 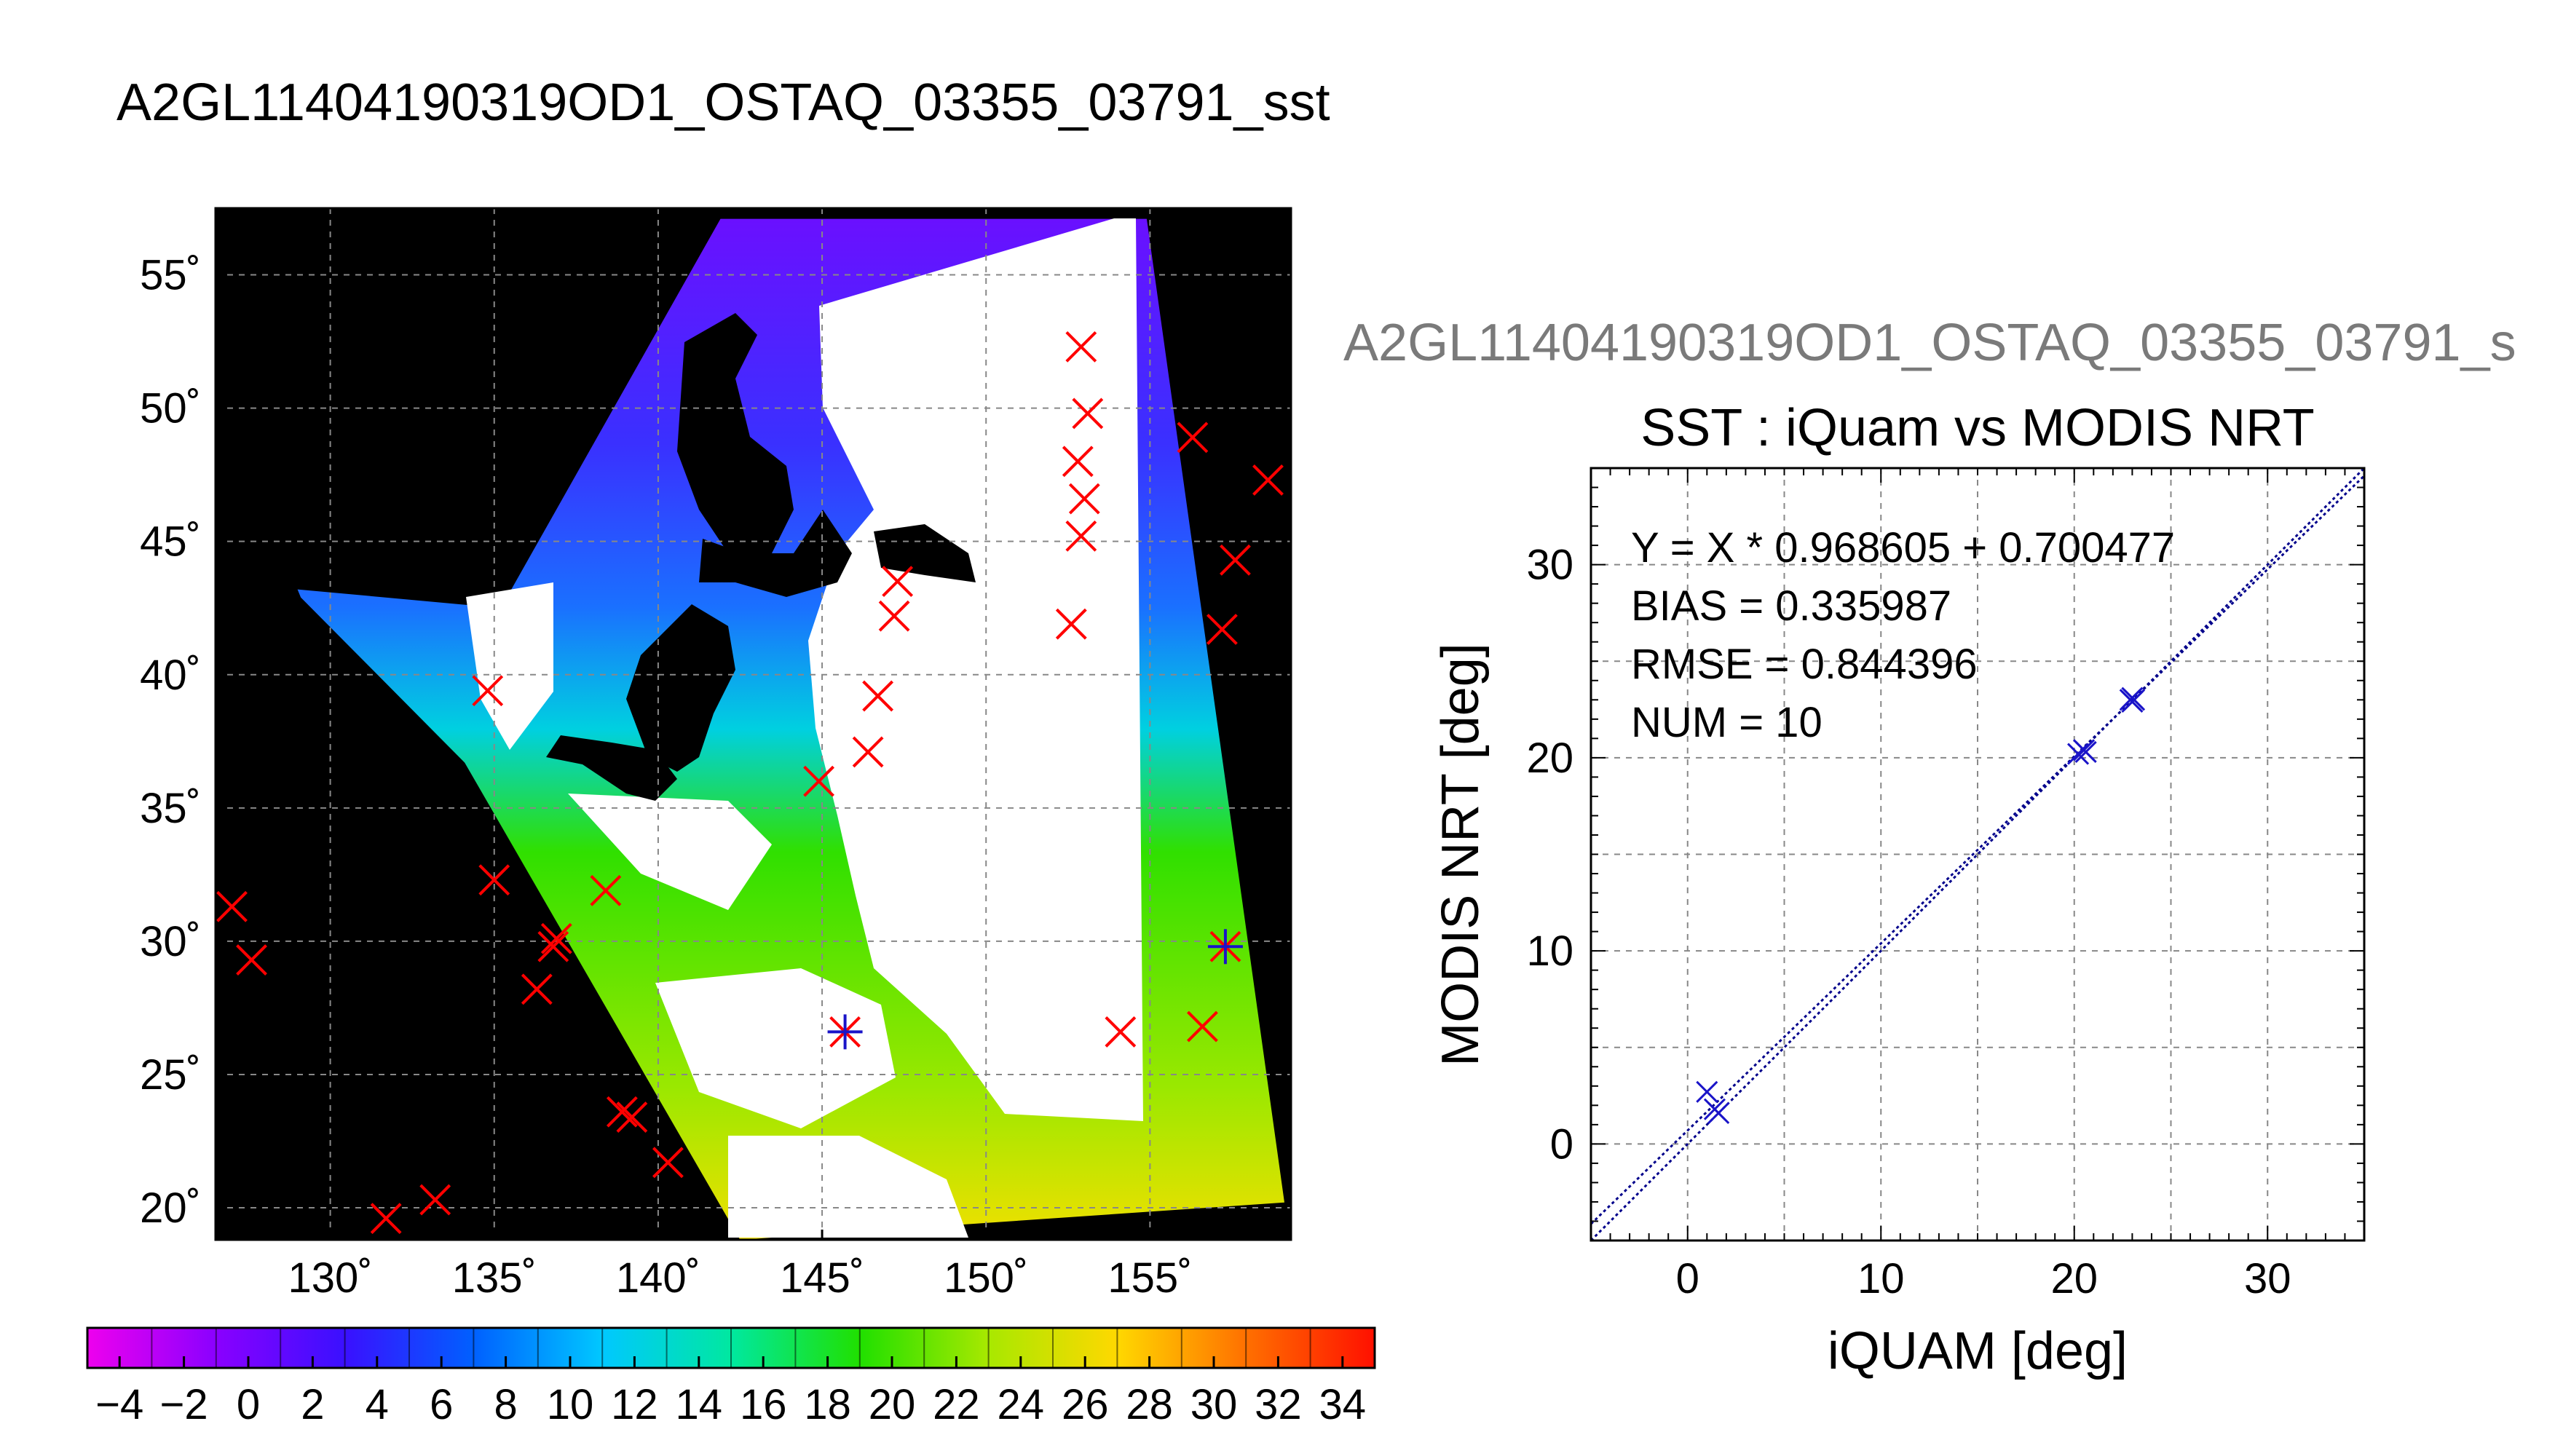 What do you see at coordinates (822, 1278) in the screenshot?
I see `lon-tick-label: 145˚` at bounding box center [822, 1278].